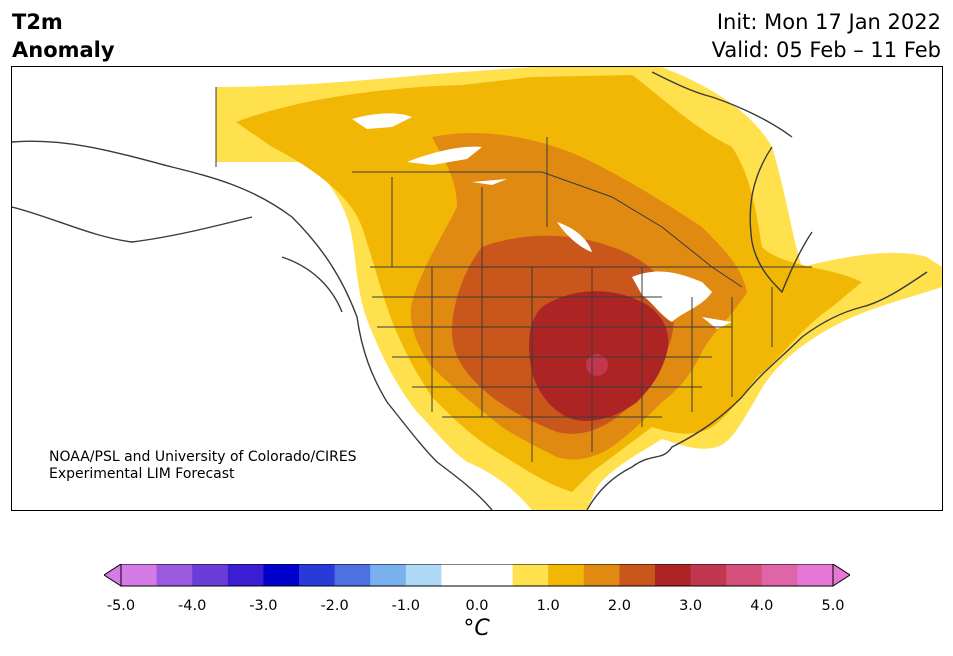 Image resolution: width=953 pixels, height=656 pixels. I want to click on colorbar-tick-label: 1.0, so click(548, 606).